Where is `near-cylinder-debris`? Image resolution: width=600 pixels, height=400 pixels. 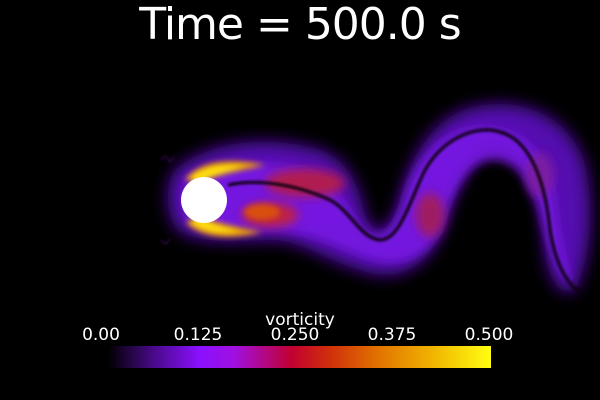 near-cylinder-debris is located at coordinates (167, 200).